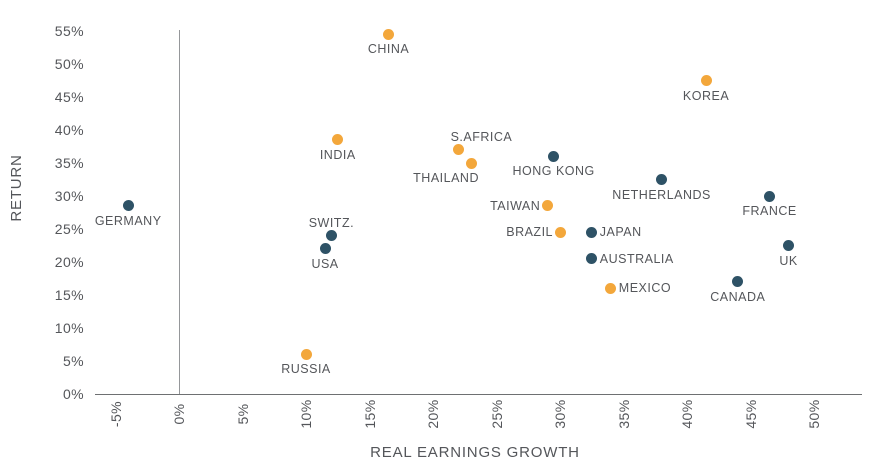 The width and height of the screenshot is (870, 464). What do you see at coordinates (369, 414) in the screenshot?
I see `x-tick-label: 15%` at bounding box center [369, 414].